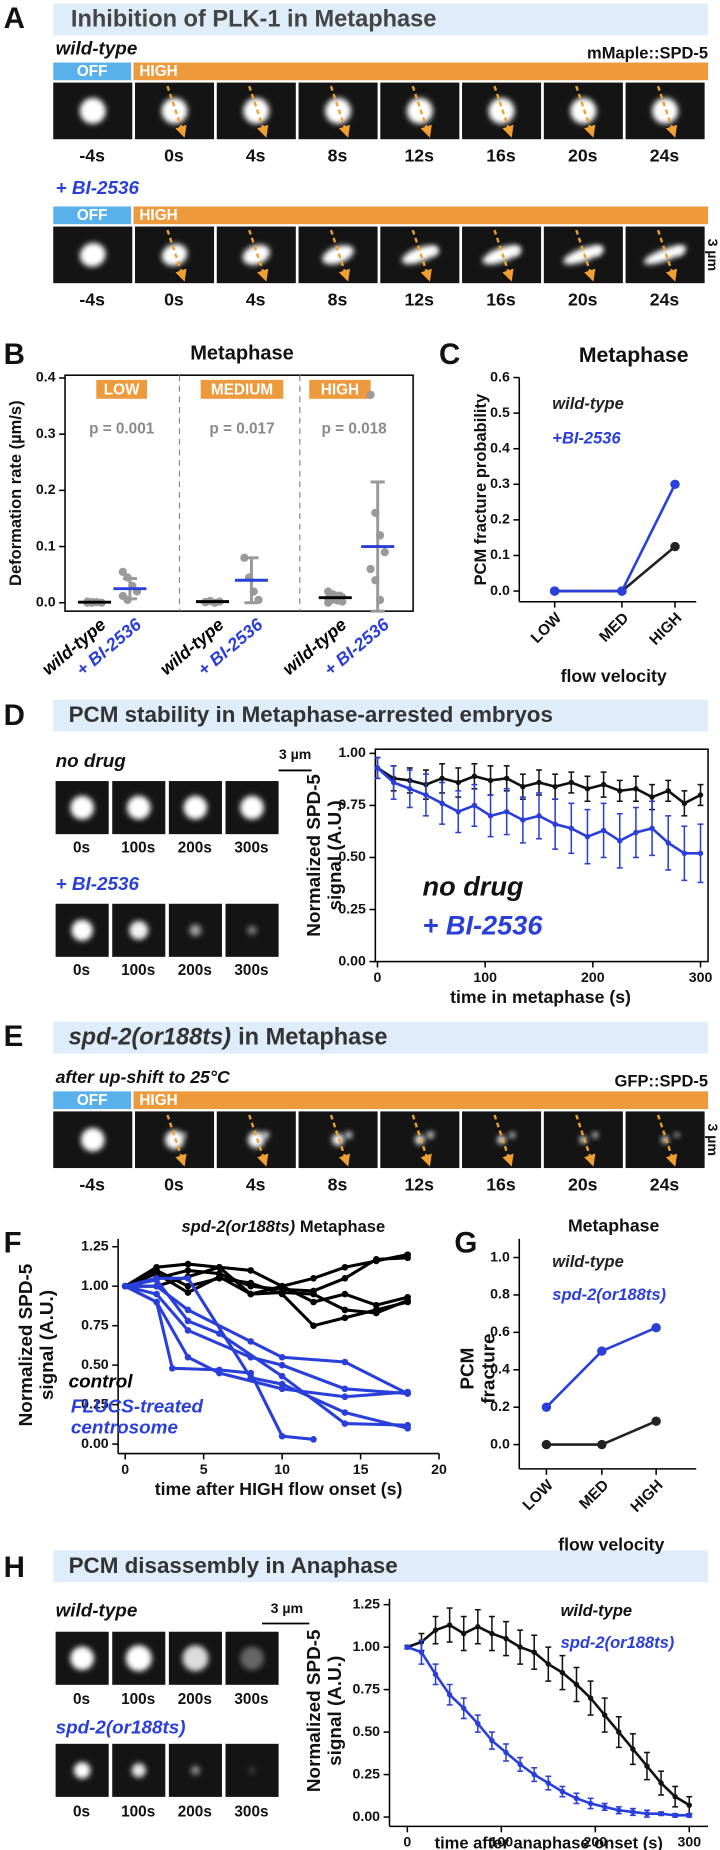 Image resolution: width=720 pixels, height=1850 pixels. I want to click on panel-letter: C, so click(449, 354).